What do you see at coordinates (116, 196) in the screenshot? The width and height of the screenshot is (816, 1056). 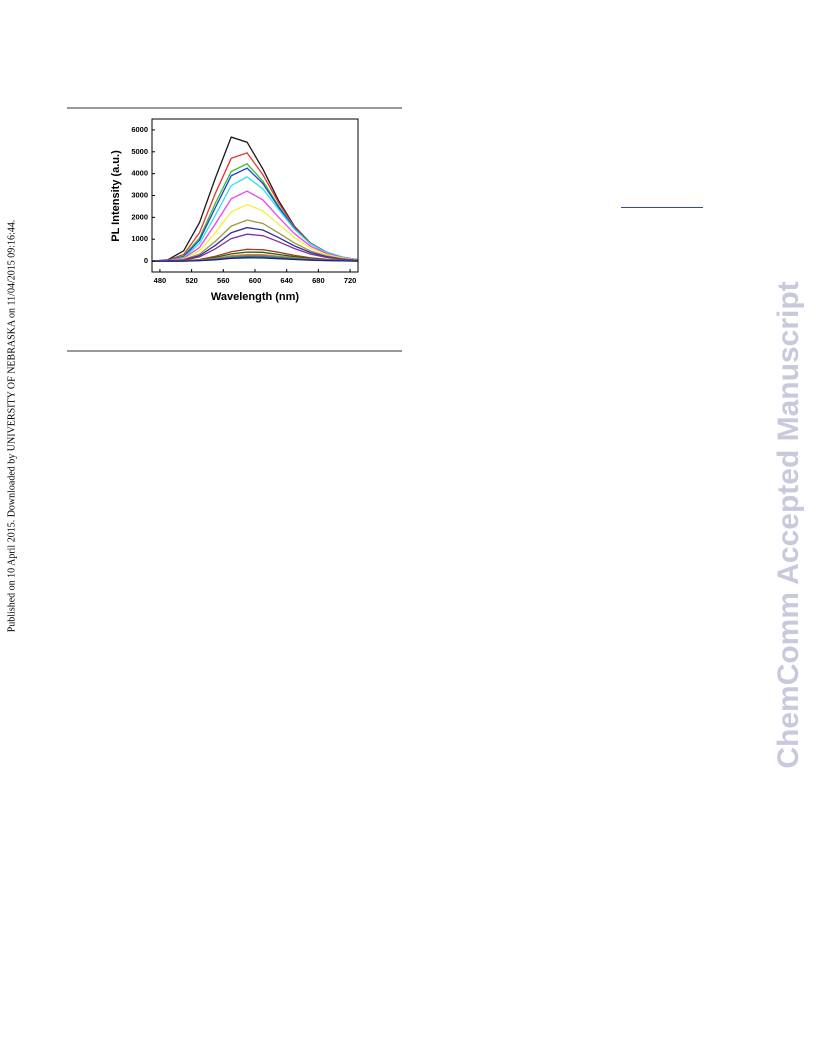 I see `y-axis-label: PL Intensity (a.u.)` at bounding box center [116, 196].